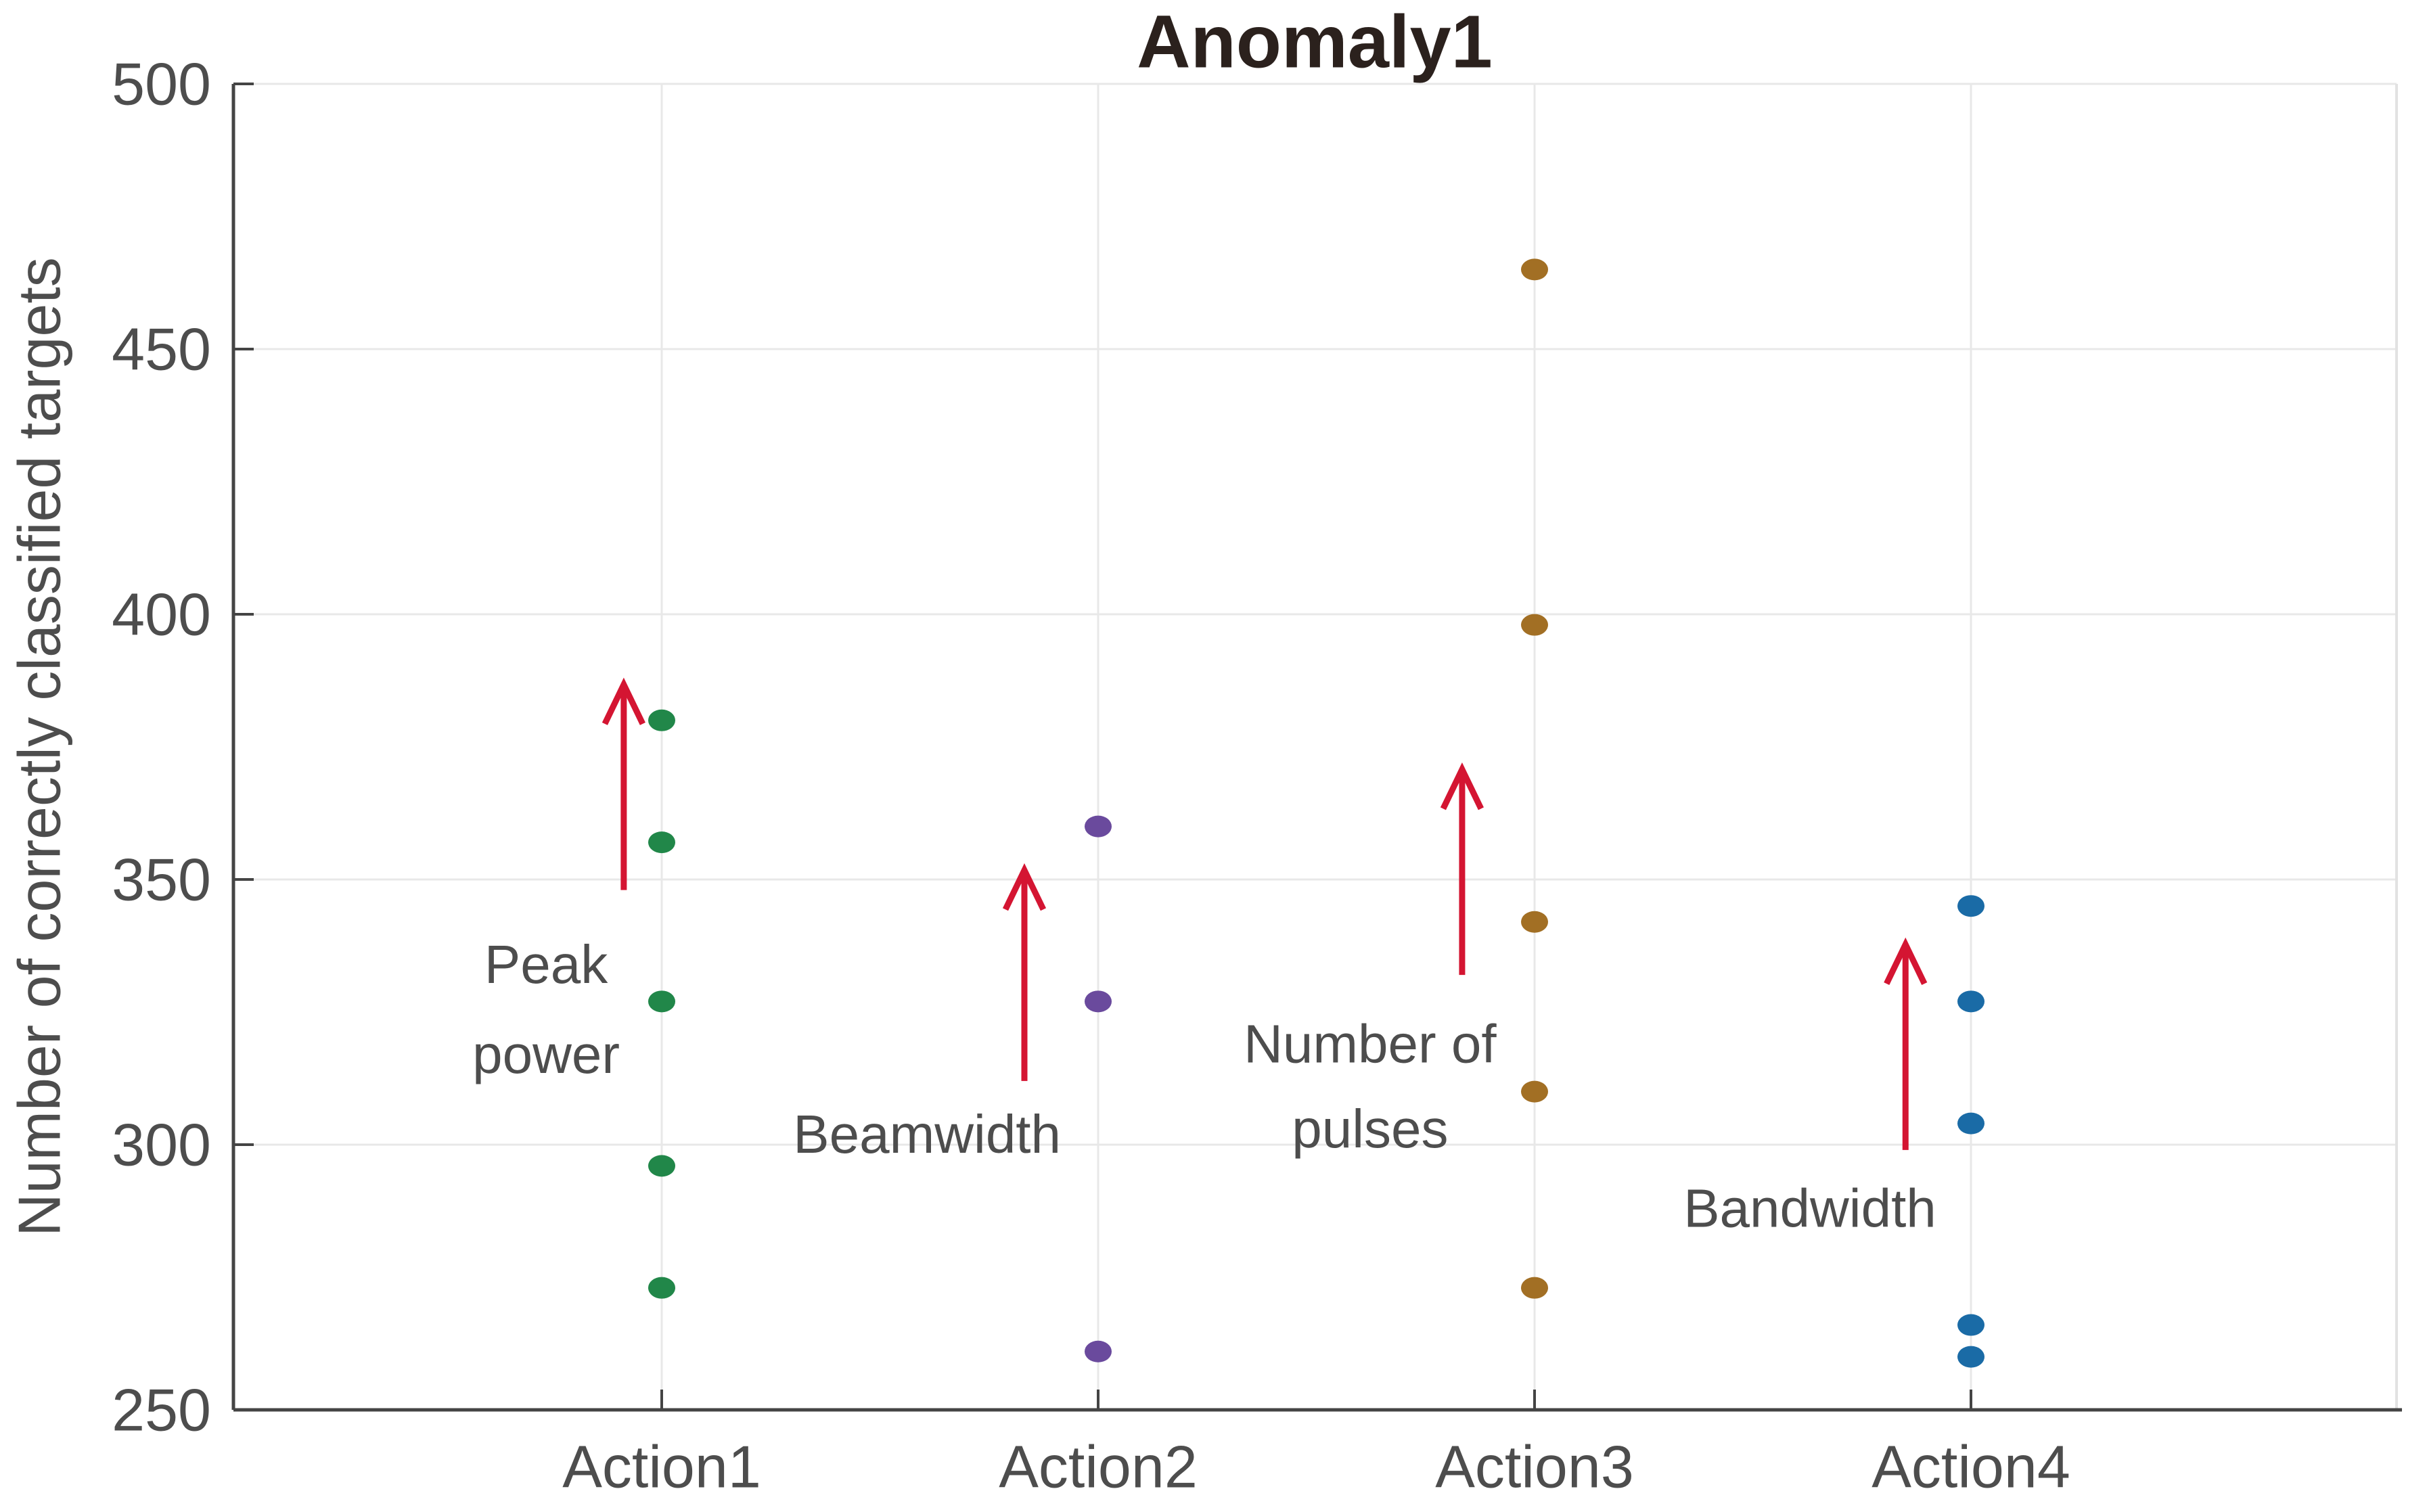 The width and height of the screenshot is (2427, 1512). I want to click on y-tick-label: 500, so click(161, 85).